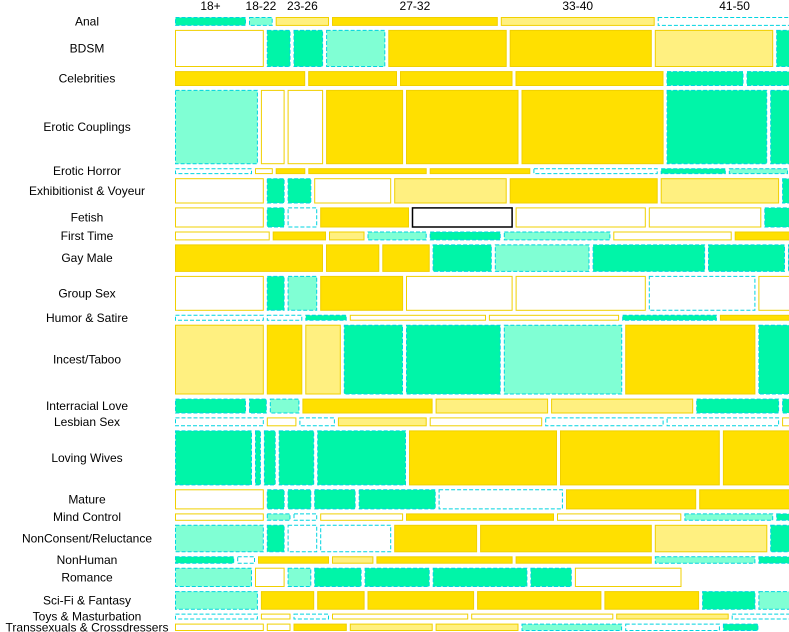 This screenshot has width=789, height=632. Describe the element at coordinates (87, 517) in the screenshot. I see `row-label-mind-control: Mind Control` at that location.